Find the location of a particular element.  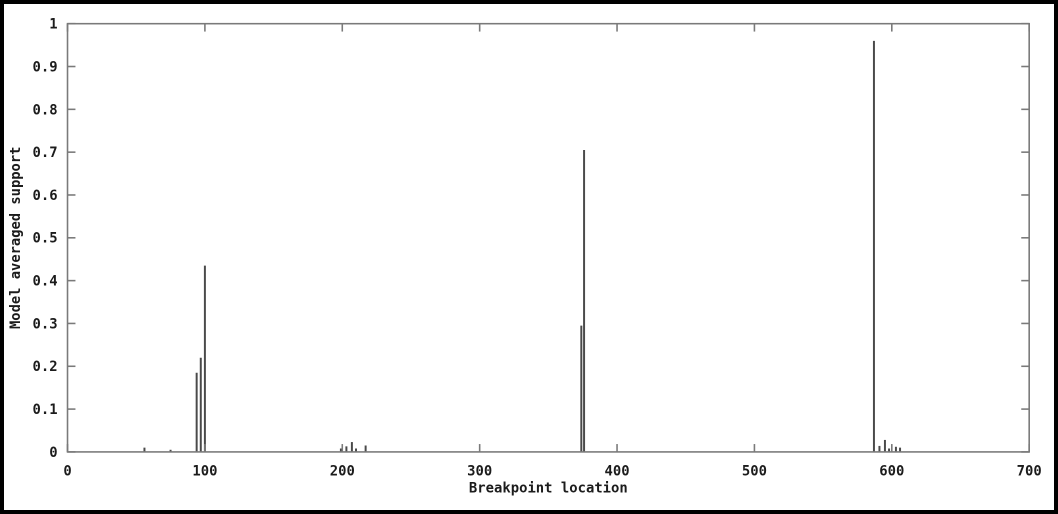

x-tick-label: 400 is located at coordinates (617, 472).